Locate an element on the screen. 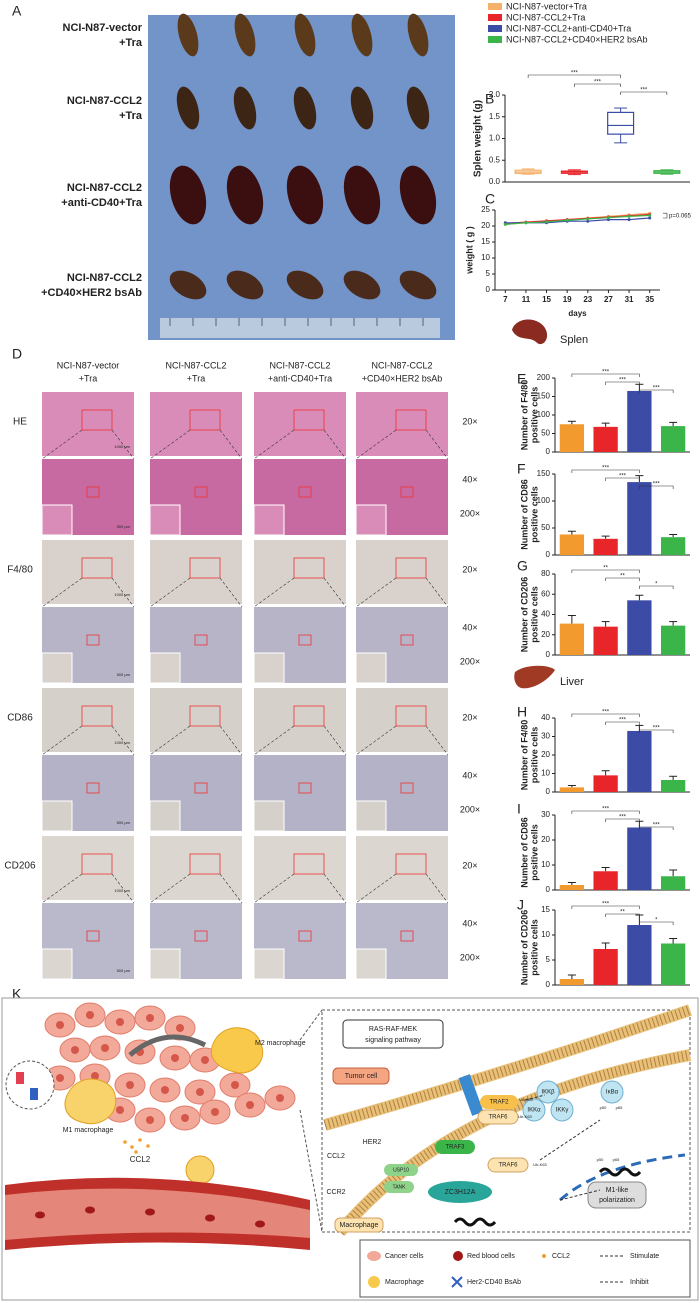 This screenshot has height=1303, width=700. diagram-label: M2 macrophage is located at coordinates (280, 1043).